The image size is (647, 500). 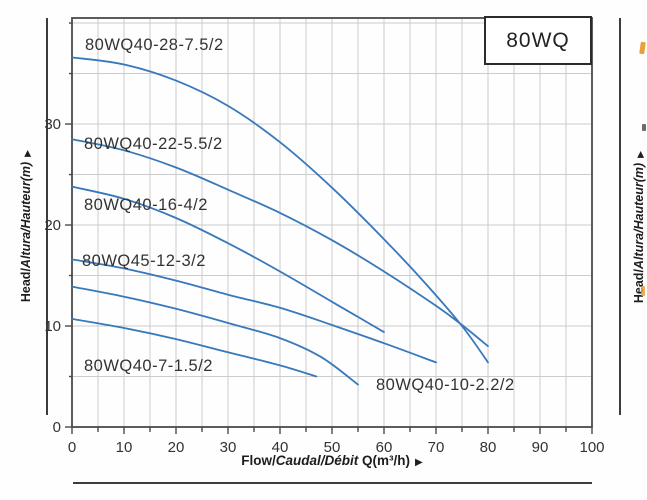 What do you see at coordinates (146, 205) in the screenshot?
I see `pump-curve-label: 80WQ40-16-4/2` at bounding box center [146, 205].